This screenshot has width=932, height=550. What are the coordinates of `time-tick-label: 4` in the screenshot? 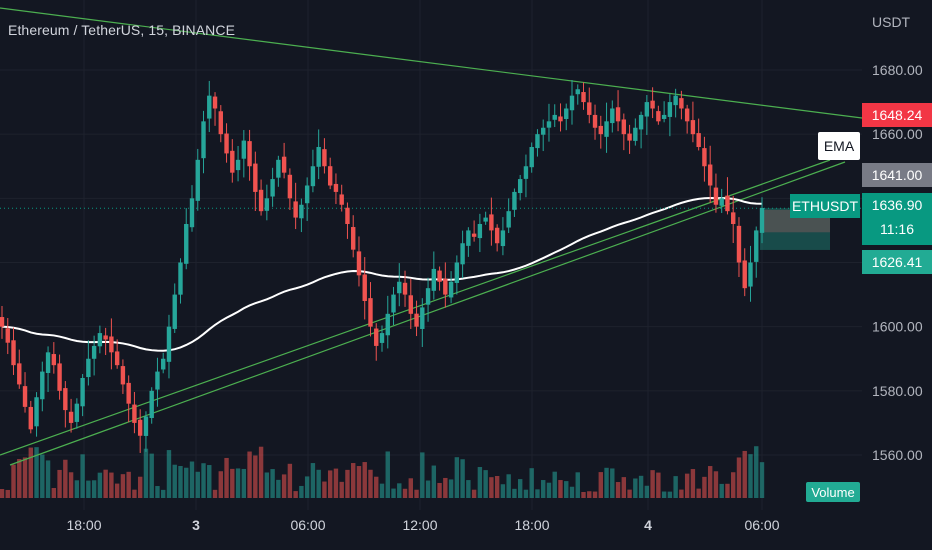 It's located at (648, 525).